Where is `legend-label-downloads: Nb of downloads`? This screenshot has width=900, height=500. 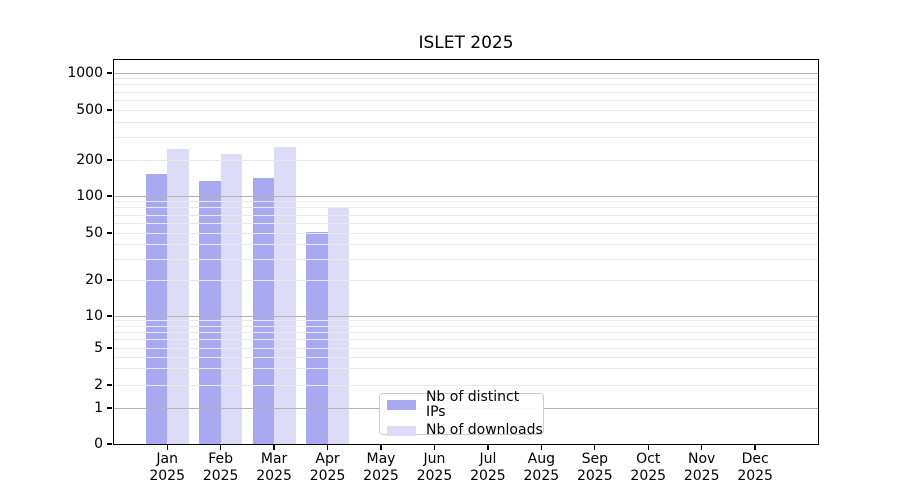 legend-label-downloads: Nb of downloads is located at coordinates (484, 430).